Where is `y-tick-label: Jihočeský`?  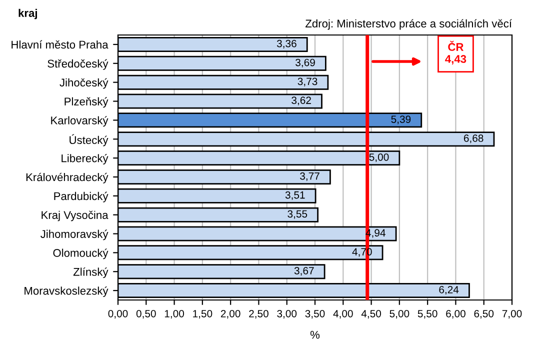 y-tick-label: Jihočeský is located at coordinates (84, 83).